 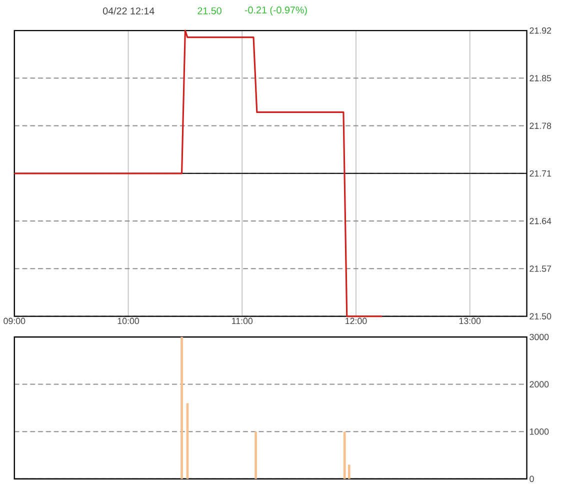 What do you see at coordinates (539, 337) in the screenshot?
I see `y-tick-label: 3000` at bounding box center [539, 337].